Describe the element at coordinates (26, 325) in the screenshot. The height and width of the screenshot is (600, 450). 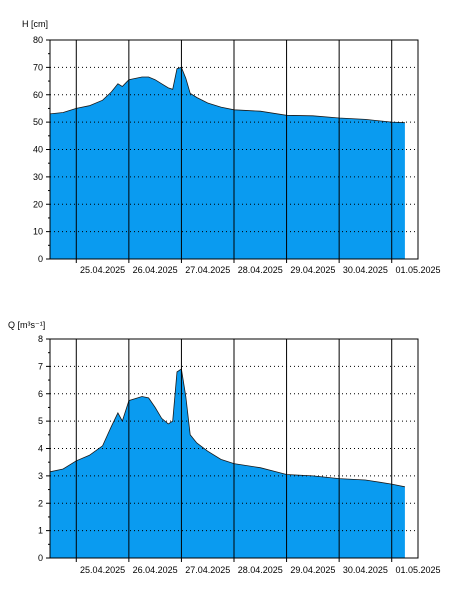
I see `y-axis-label: Q [m³s⁻¹]` at that location.